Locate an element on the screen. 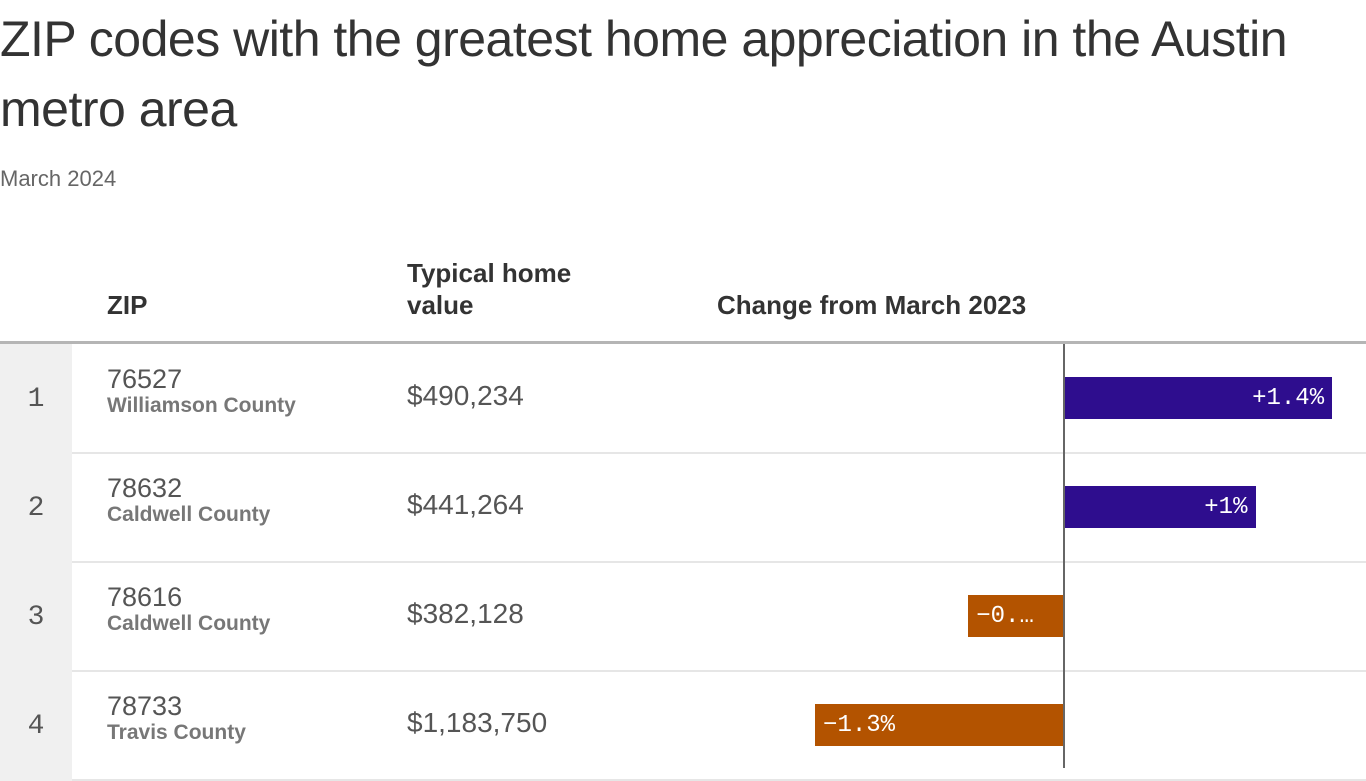  zip-code: 78733 is located at coordinates (145, 706).